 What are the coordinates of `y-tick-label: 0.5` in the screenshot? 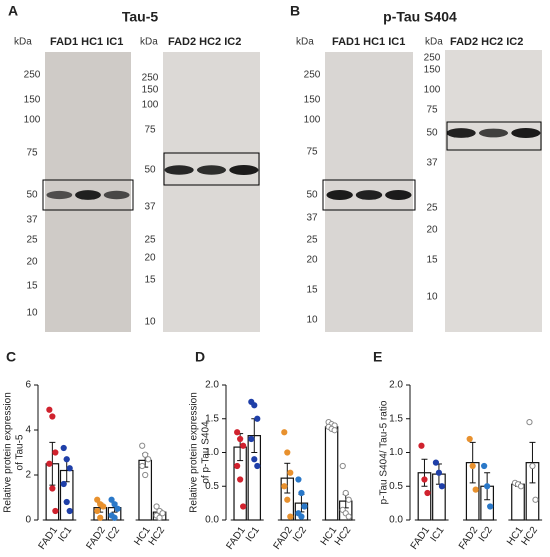 It's located at (212, 486).